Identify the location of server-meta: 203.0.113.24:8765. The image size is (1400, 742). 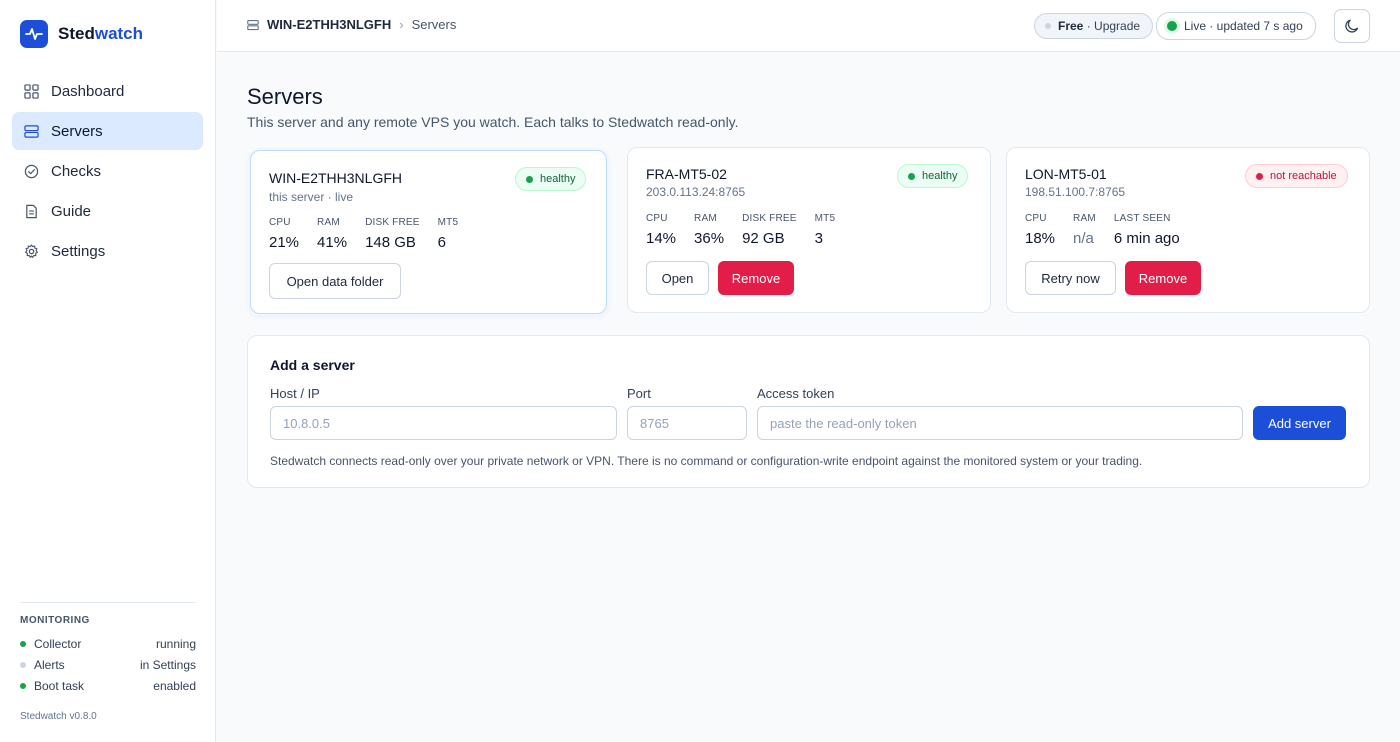
(696, 192).